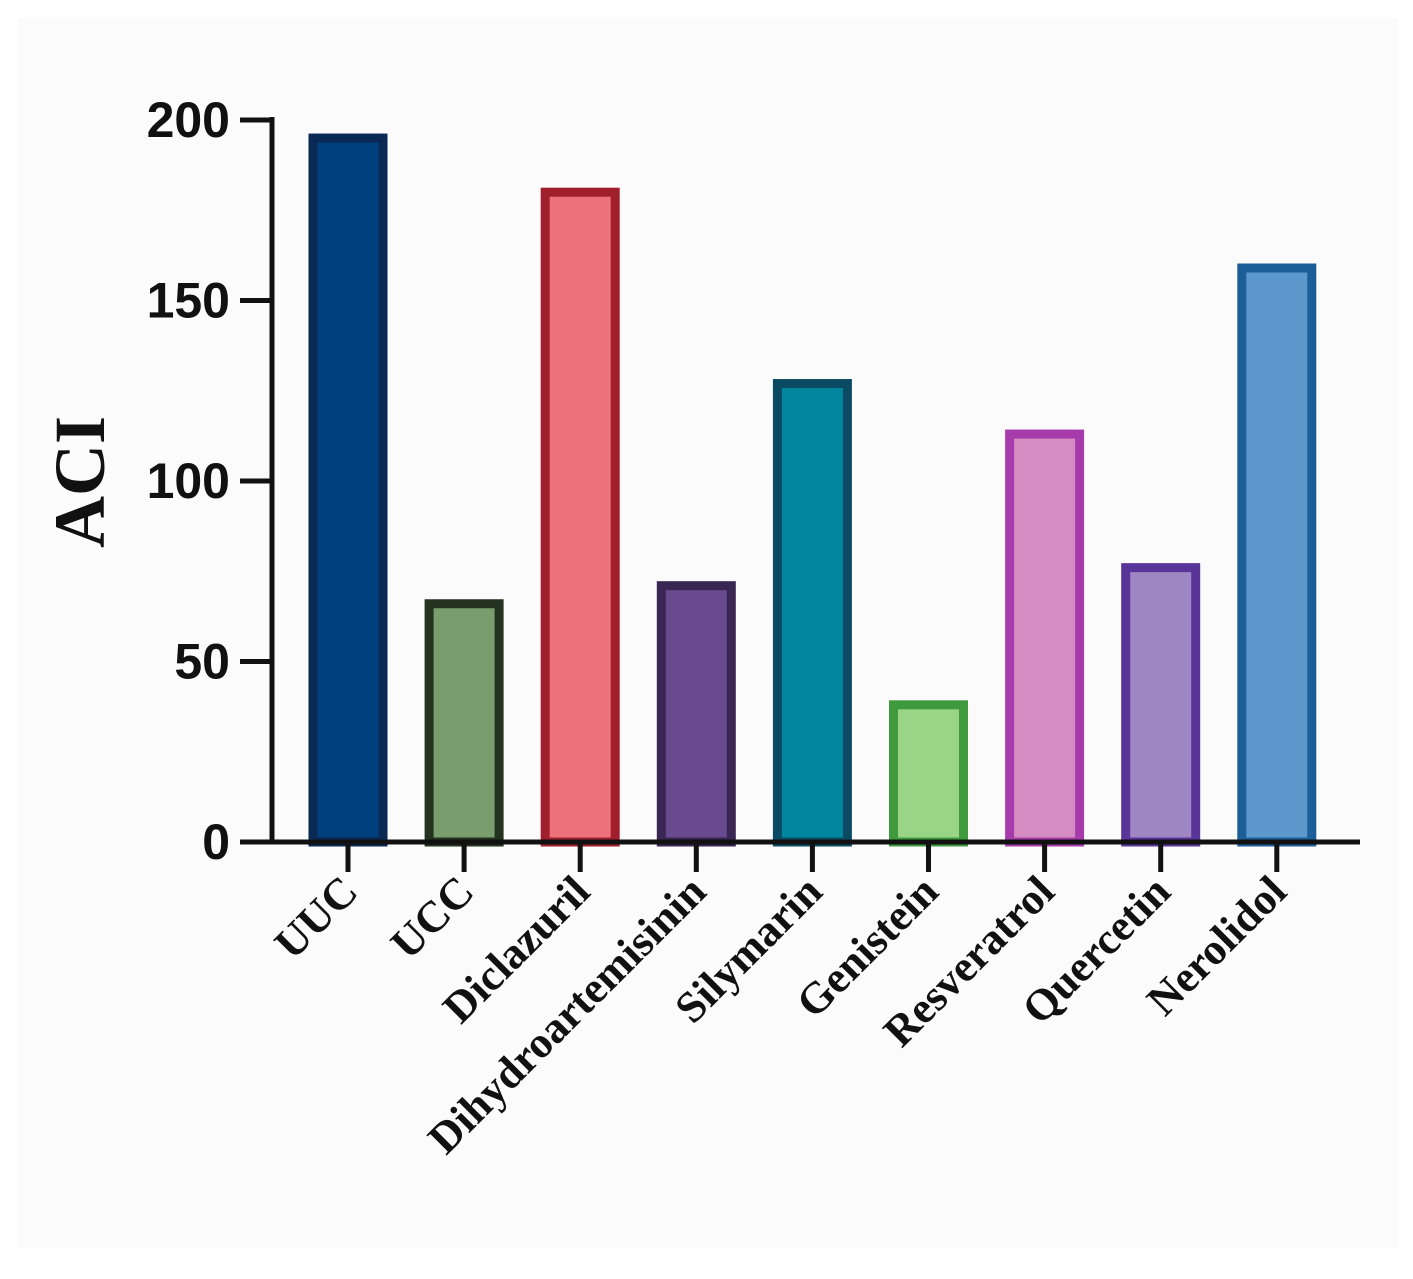 The width and height of the screenshot is (1413, 1279). Describe the element at coordinates (80, 482) in the screenshot. I see `y-axis-title: ACI` at that location.